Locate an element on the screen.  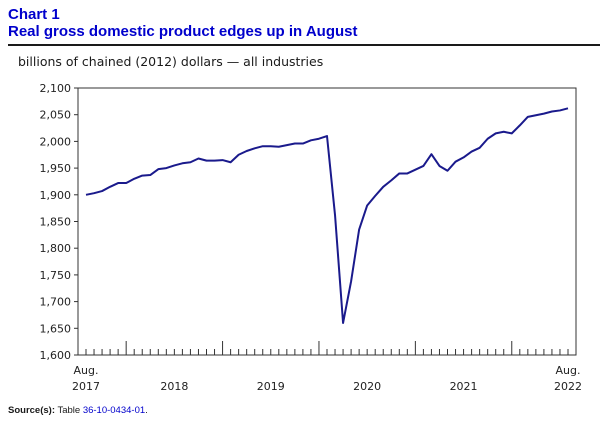
source-table-link: 36-10-0434-01 is located at coordinates (114, 410).